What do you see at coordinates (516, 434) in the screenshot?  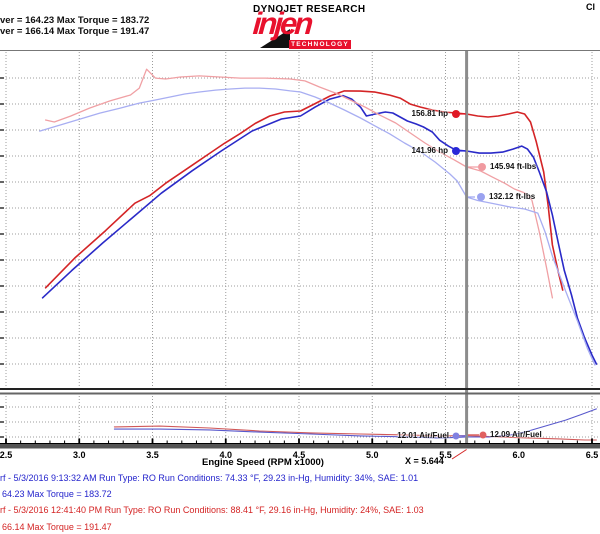 I see `cursor-readout-afr-red: 12.09 Air/Fuel` at bounding box center [516, 434].